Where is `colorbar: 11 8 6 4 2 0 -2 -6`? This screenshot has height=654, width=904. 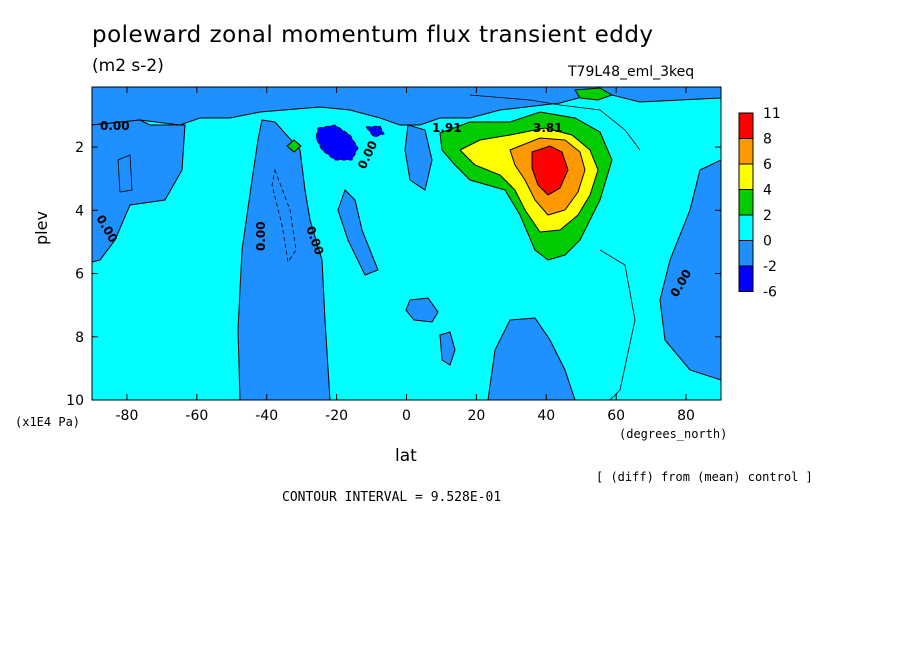 colorbar: 11 8 6 4 2 0 -2 -6 is located at coordinates (759, 203).